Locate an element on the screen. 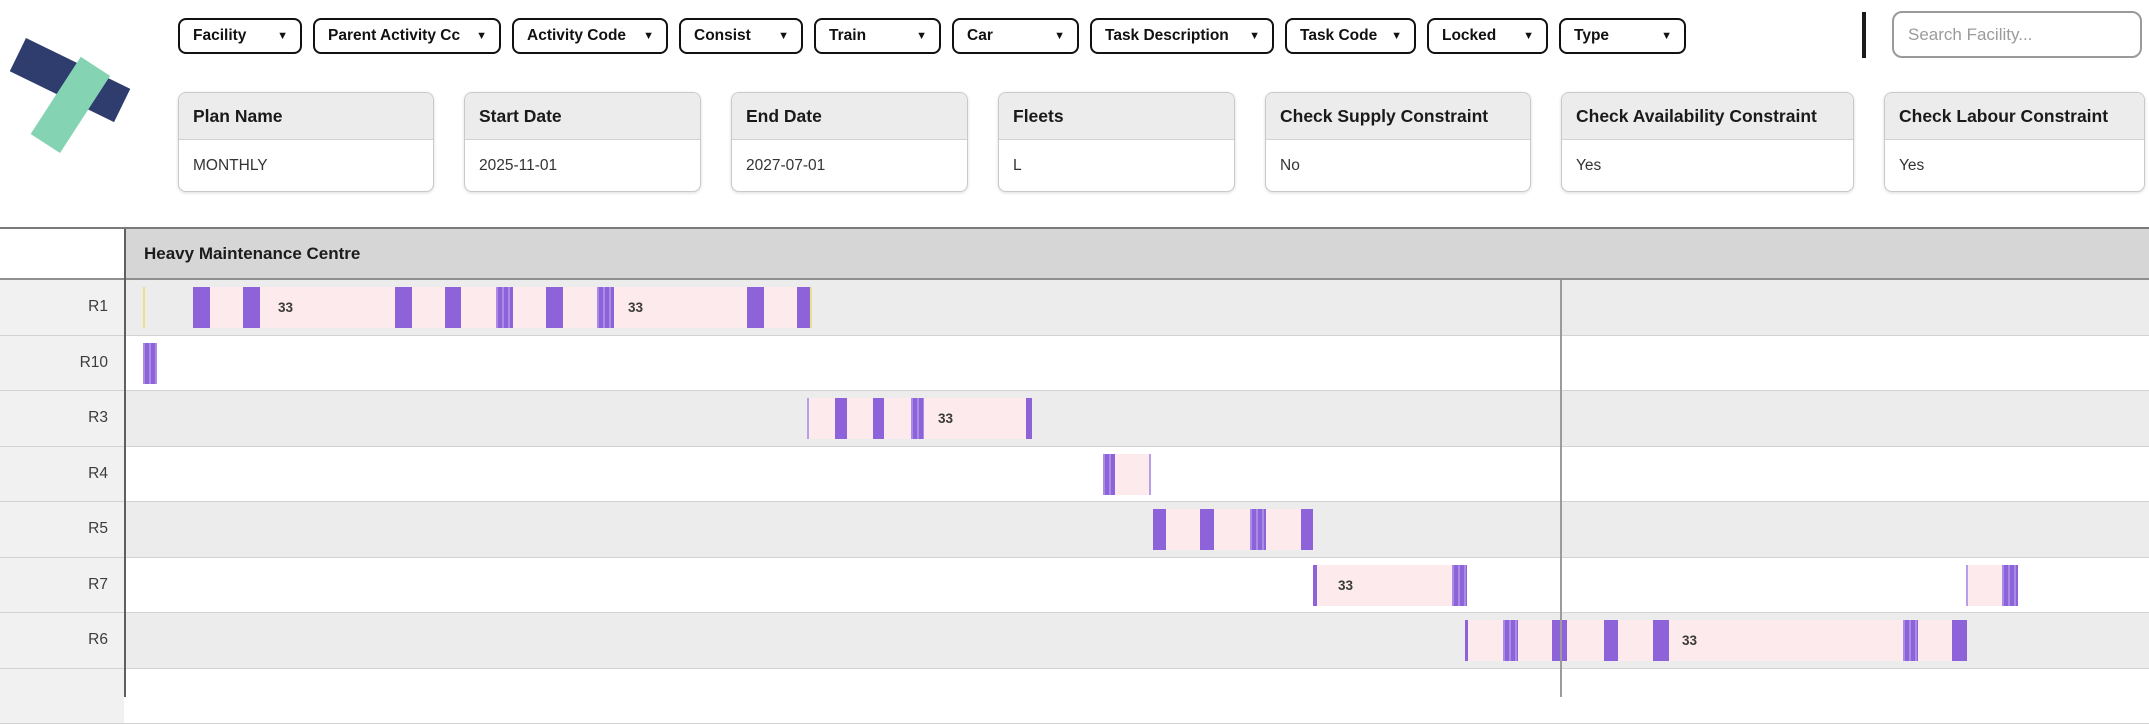 This screenshot has height=724, width=2149. app-logo is located at coordinates (95, 92).